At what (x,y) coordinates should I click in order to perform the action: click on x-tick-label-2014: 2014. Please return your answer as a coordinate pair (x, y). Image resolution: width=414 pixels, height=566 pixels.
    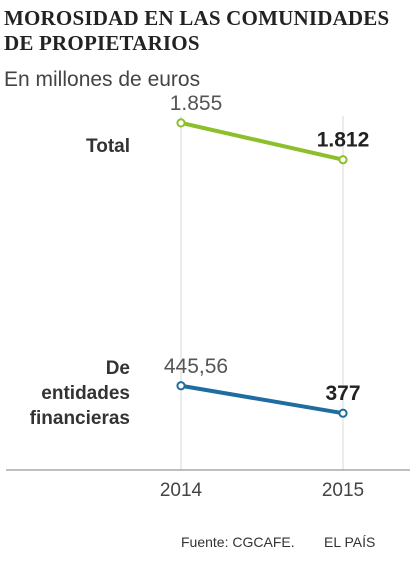
    Looking at the image, I should click on (181, 490).